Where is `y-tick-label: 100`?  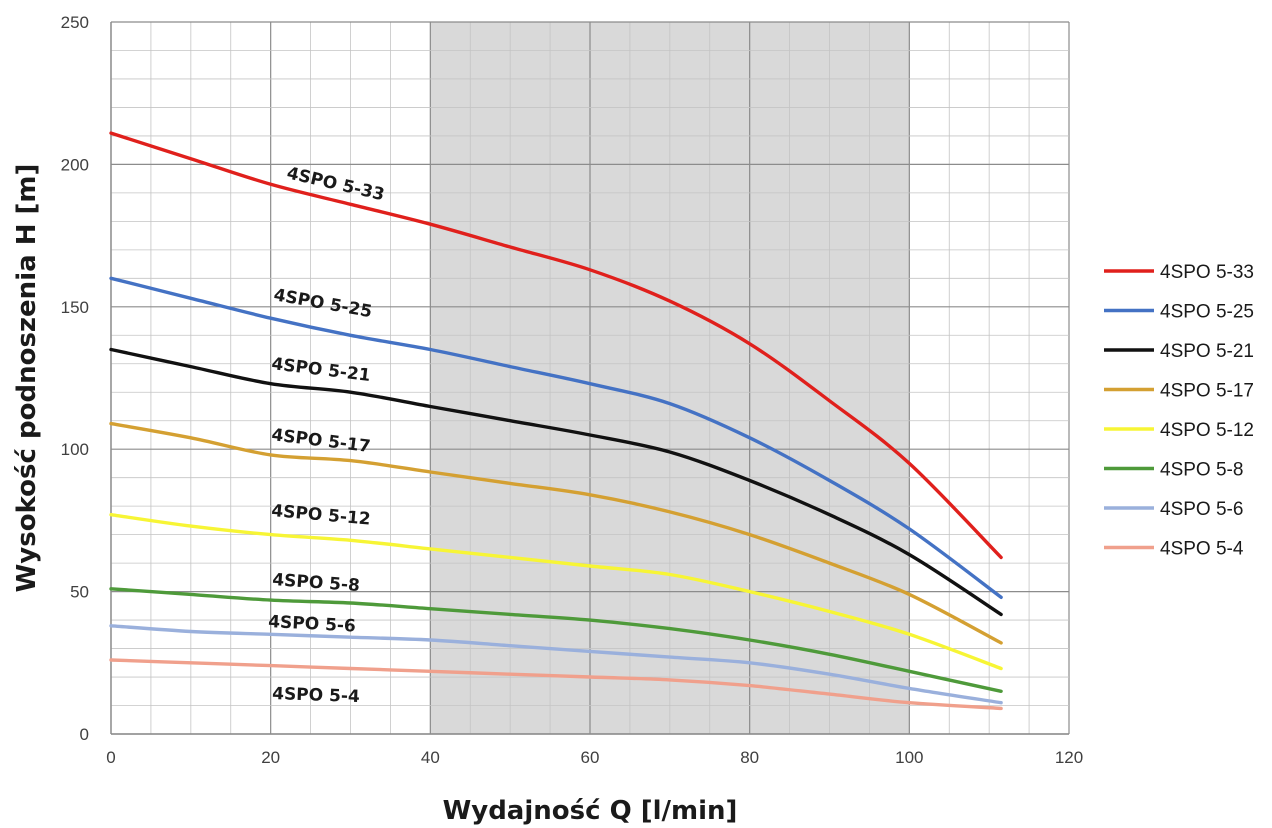
y-tick-label: 100 is located at coordinates (75, 449).